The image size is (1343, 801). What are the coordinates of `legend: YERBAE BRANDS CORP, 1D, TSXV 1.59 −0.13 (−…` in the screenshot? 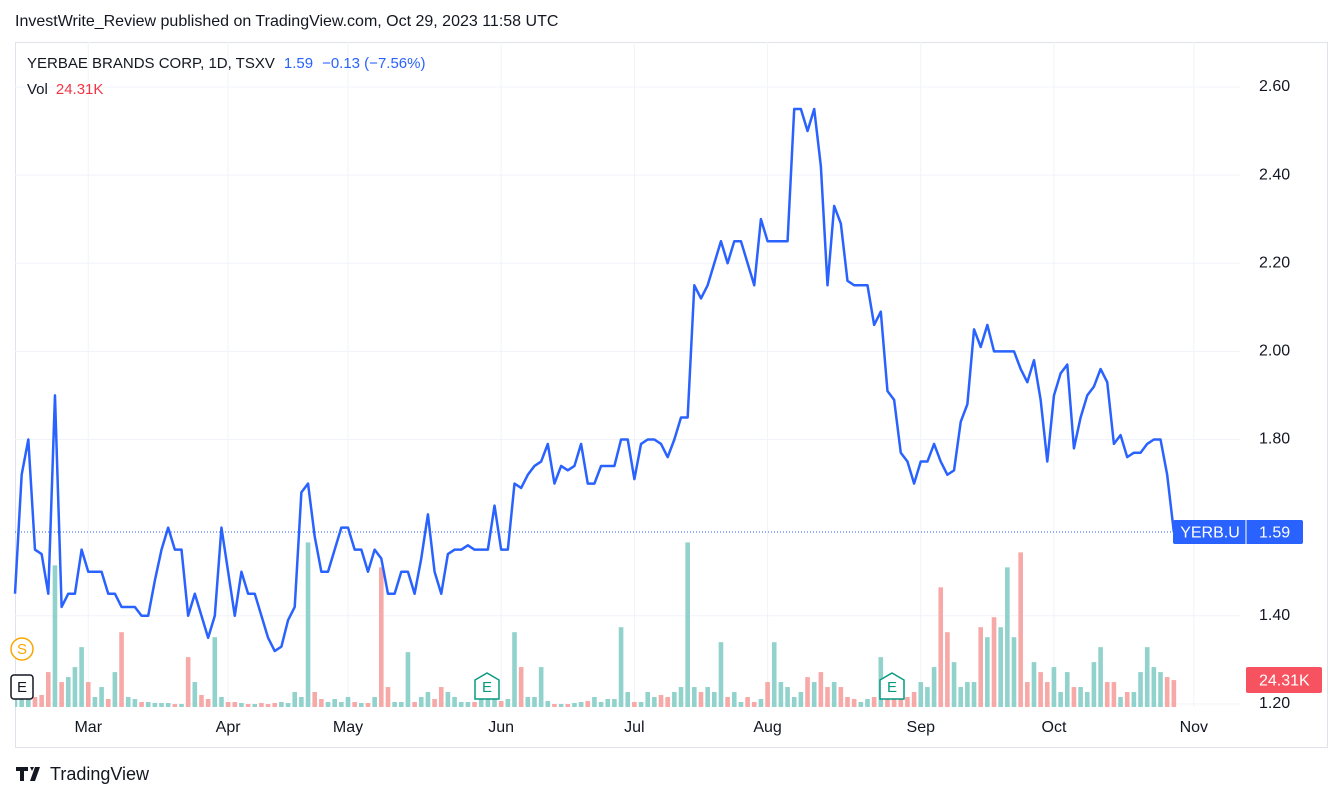 It's located at (226, 63).